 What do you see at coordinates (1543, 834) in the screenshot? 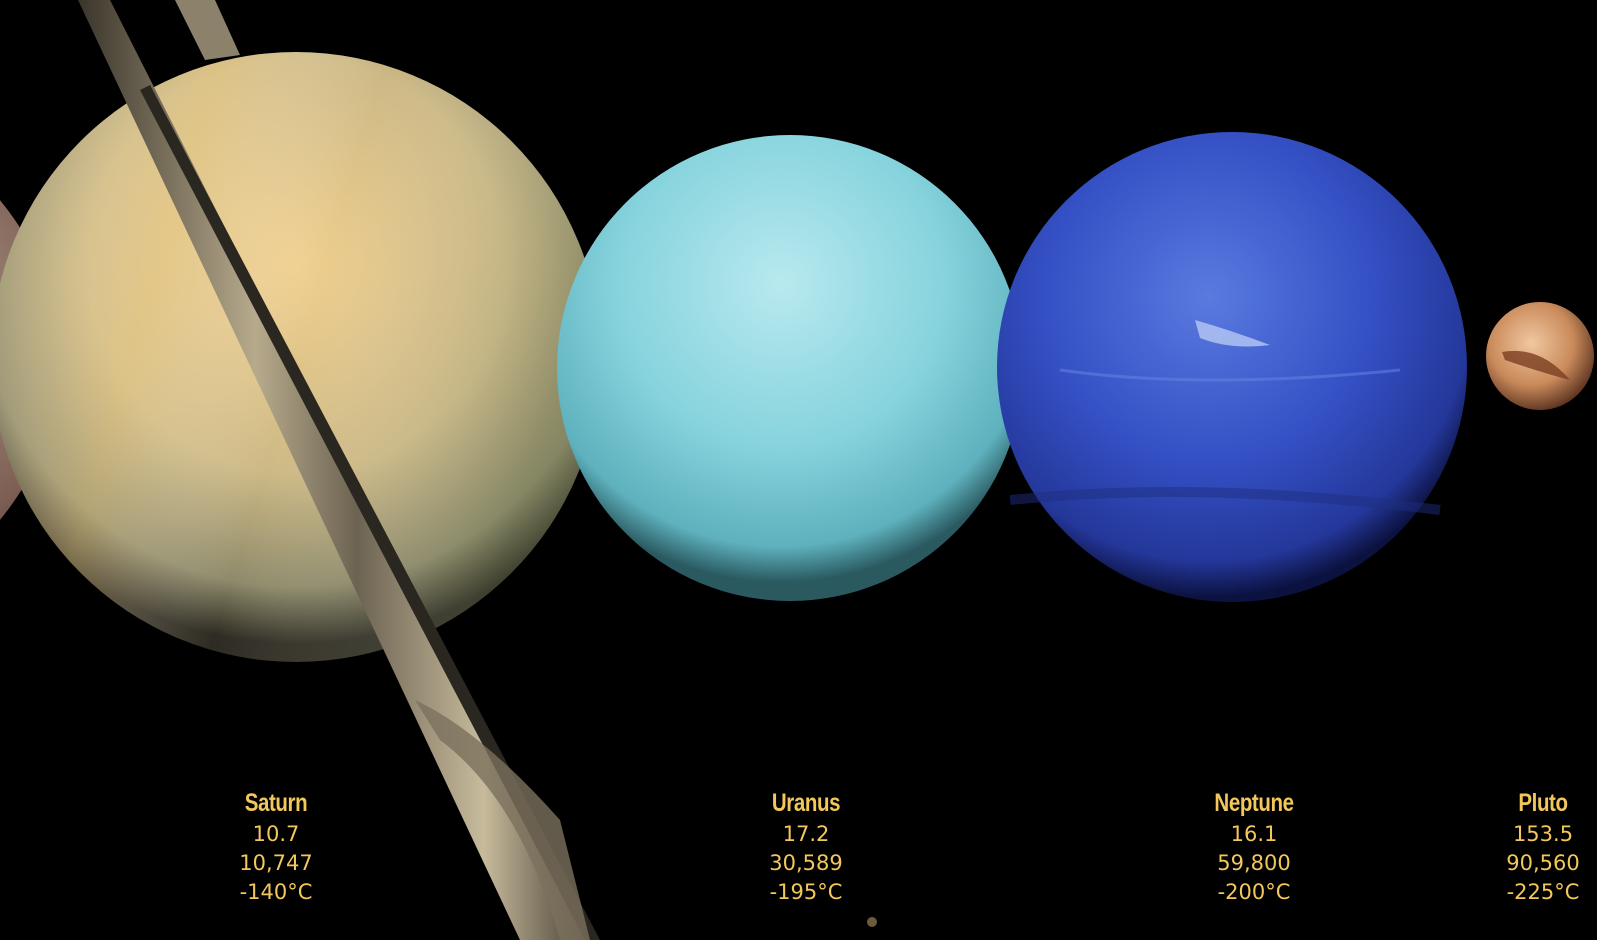
I see `planet-value-1: 153.5` at bounding box center [1543, 834].